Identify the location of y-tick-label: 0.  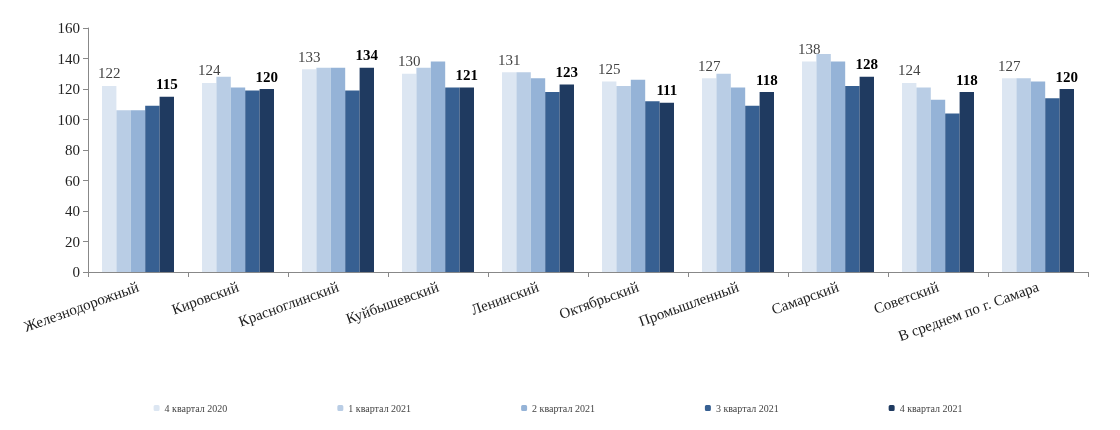
(76, 272).